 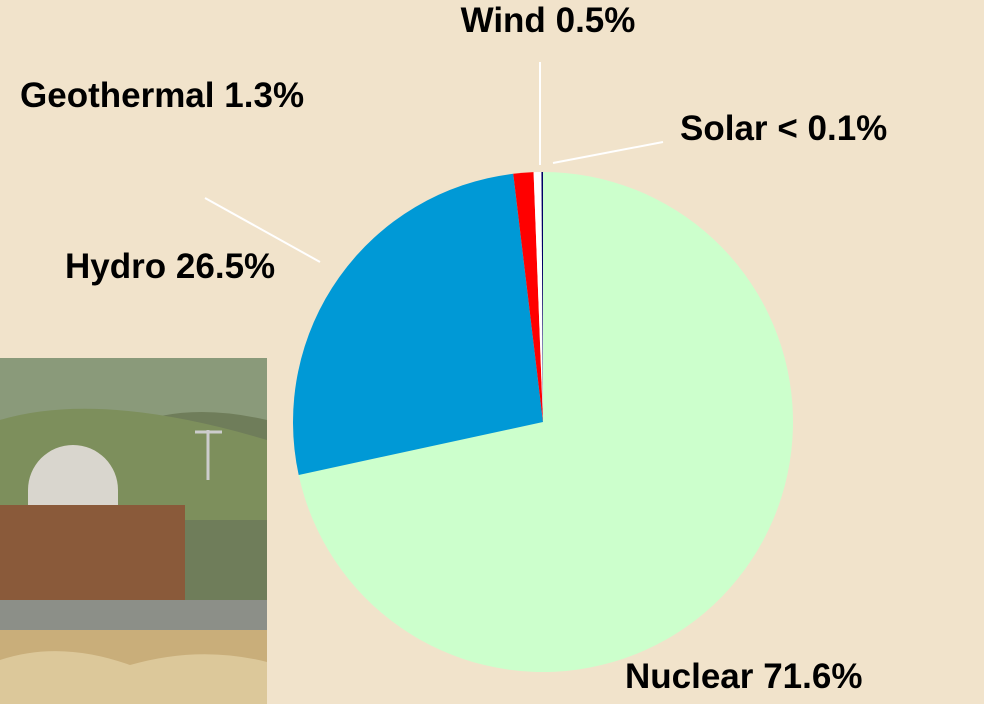 I want to click on slice-label: Solar < 0.1%, so click(x=783, y=128).